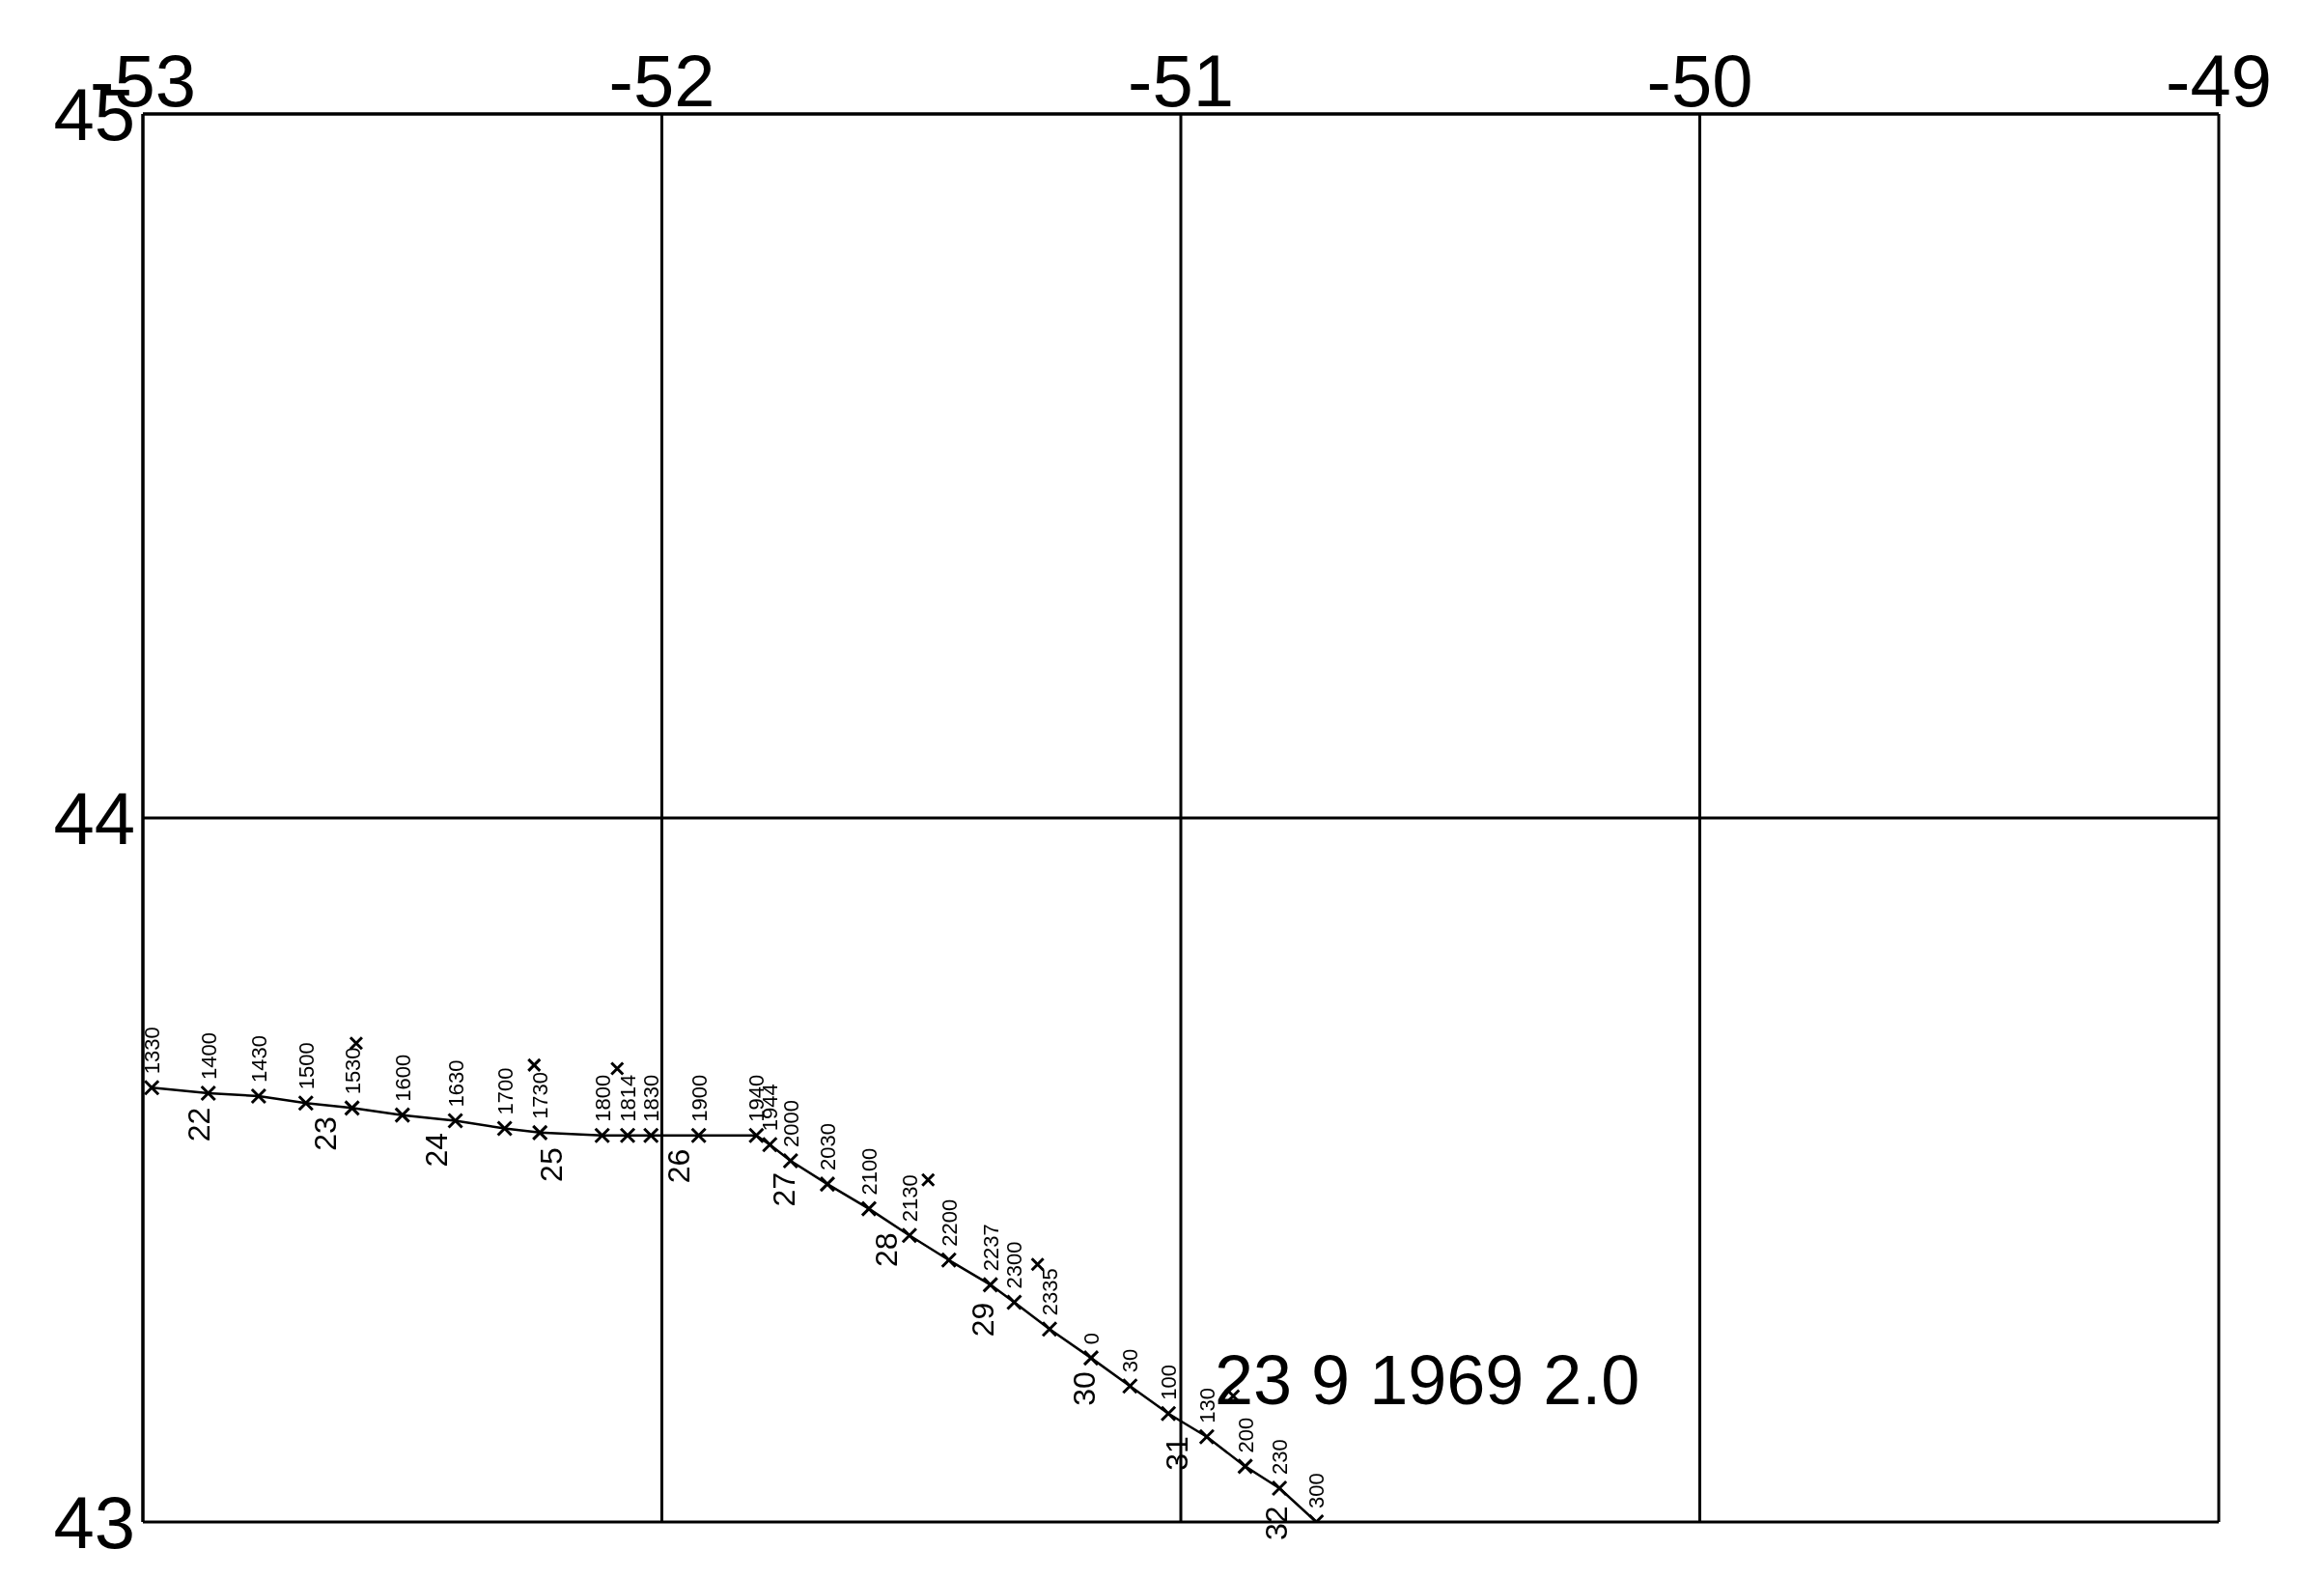 This screenshot has width=2324, height=1578. I want to click on annotation: 230, so click(1280, 1457).